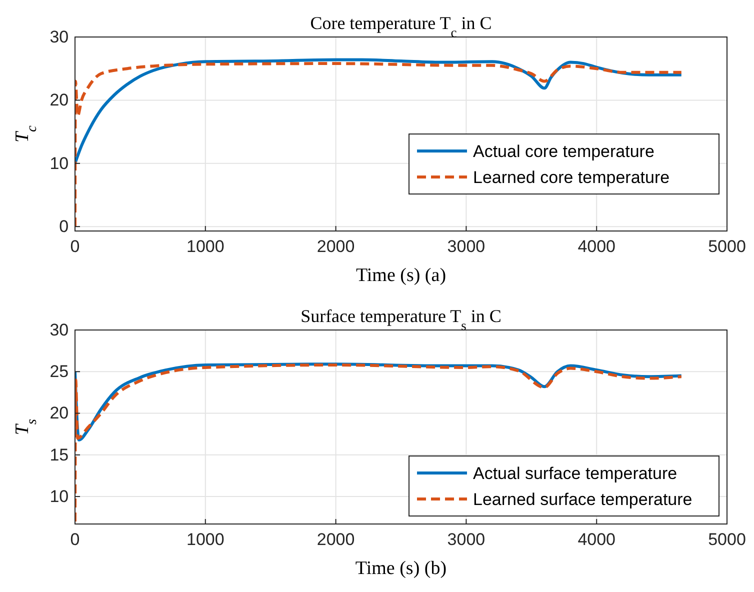 Image resolution: width=754 pixels, height=592 pixels. Describe the element at coordinates (575, 473) in the screenshot. I see `legend-label: Actual surface temperature` at that location.